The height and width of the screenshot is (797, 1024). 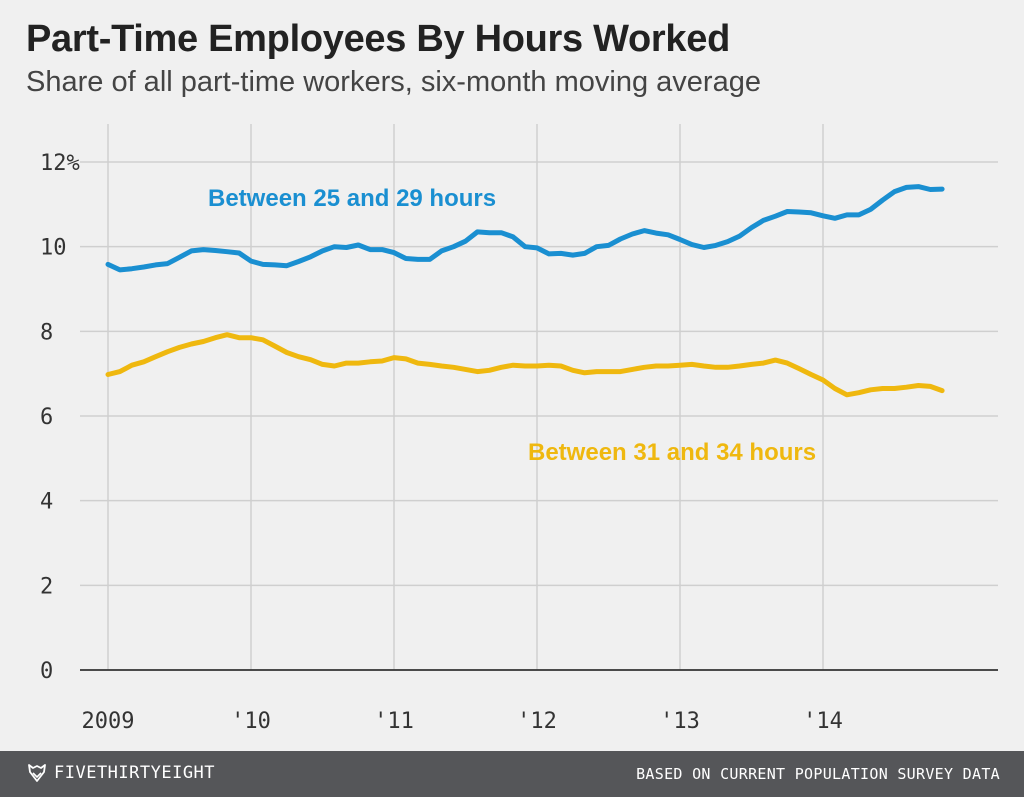 I want to click on x-tick-label: '12, so click(x=537, y=721).